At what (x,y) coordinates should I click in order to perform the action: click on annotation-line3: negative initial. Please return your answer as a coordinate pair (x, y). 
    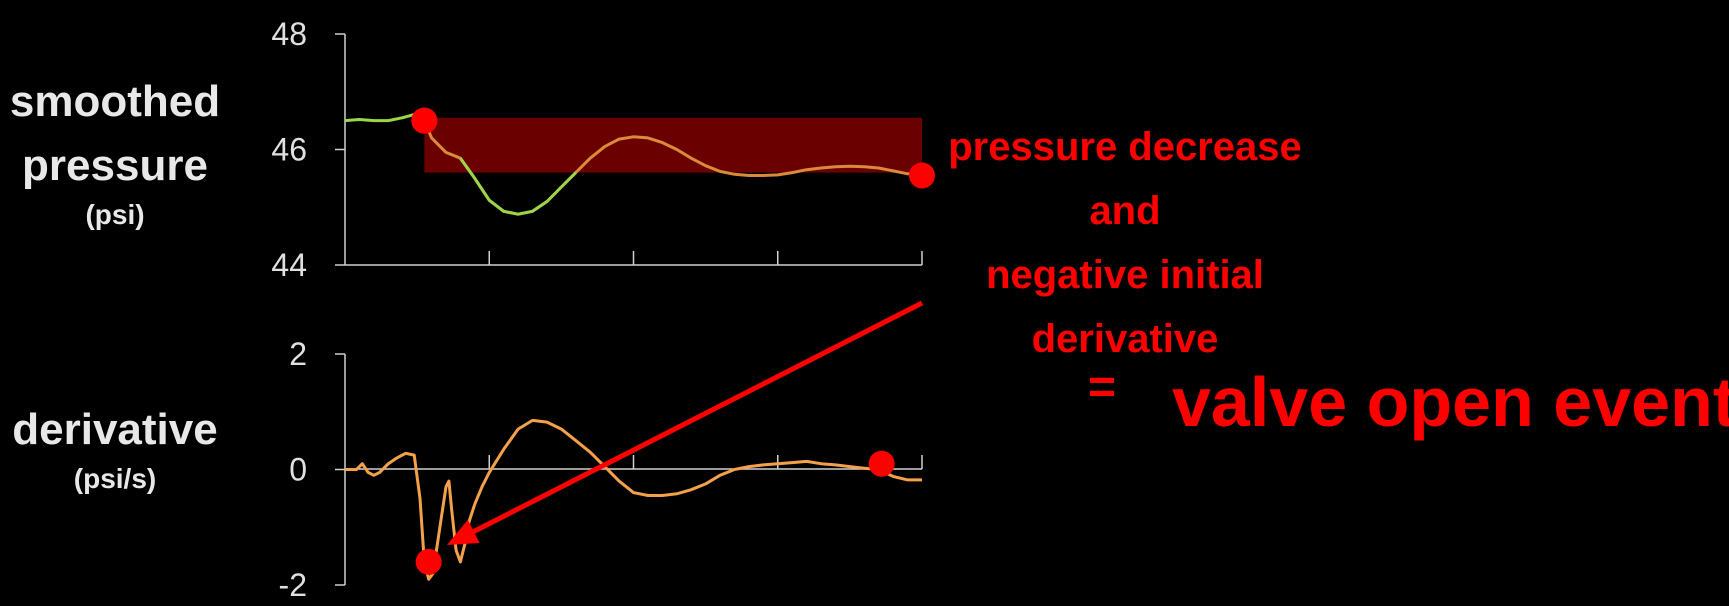
    Looking at the image, I should click on (1125, 275).